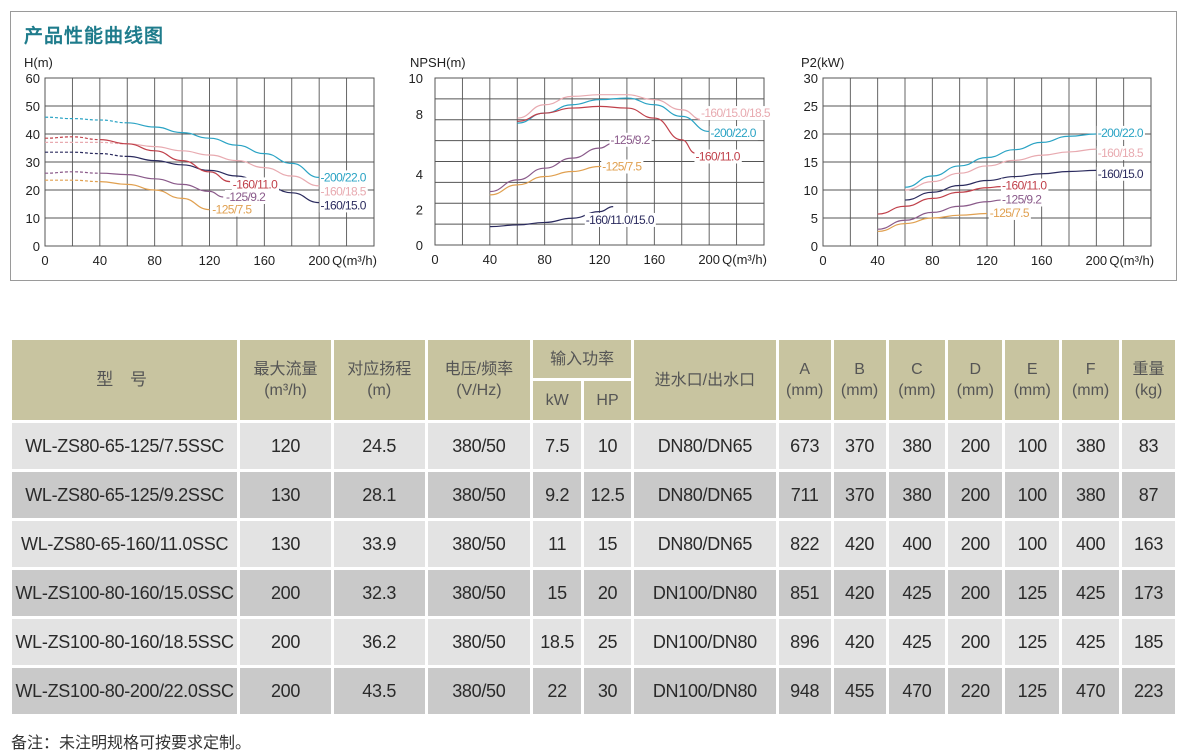  What do you see at coordinates (379, 544) in the screenshot?
I see `cell-head: 33.9` at bounding box center [379, 544].